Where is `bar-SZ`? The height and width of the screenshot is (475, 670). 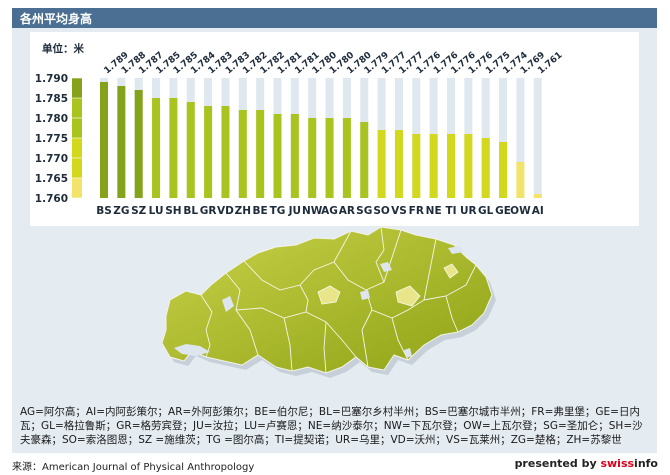 bar-SZ is located at coordinates (138, 144).